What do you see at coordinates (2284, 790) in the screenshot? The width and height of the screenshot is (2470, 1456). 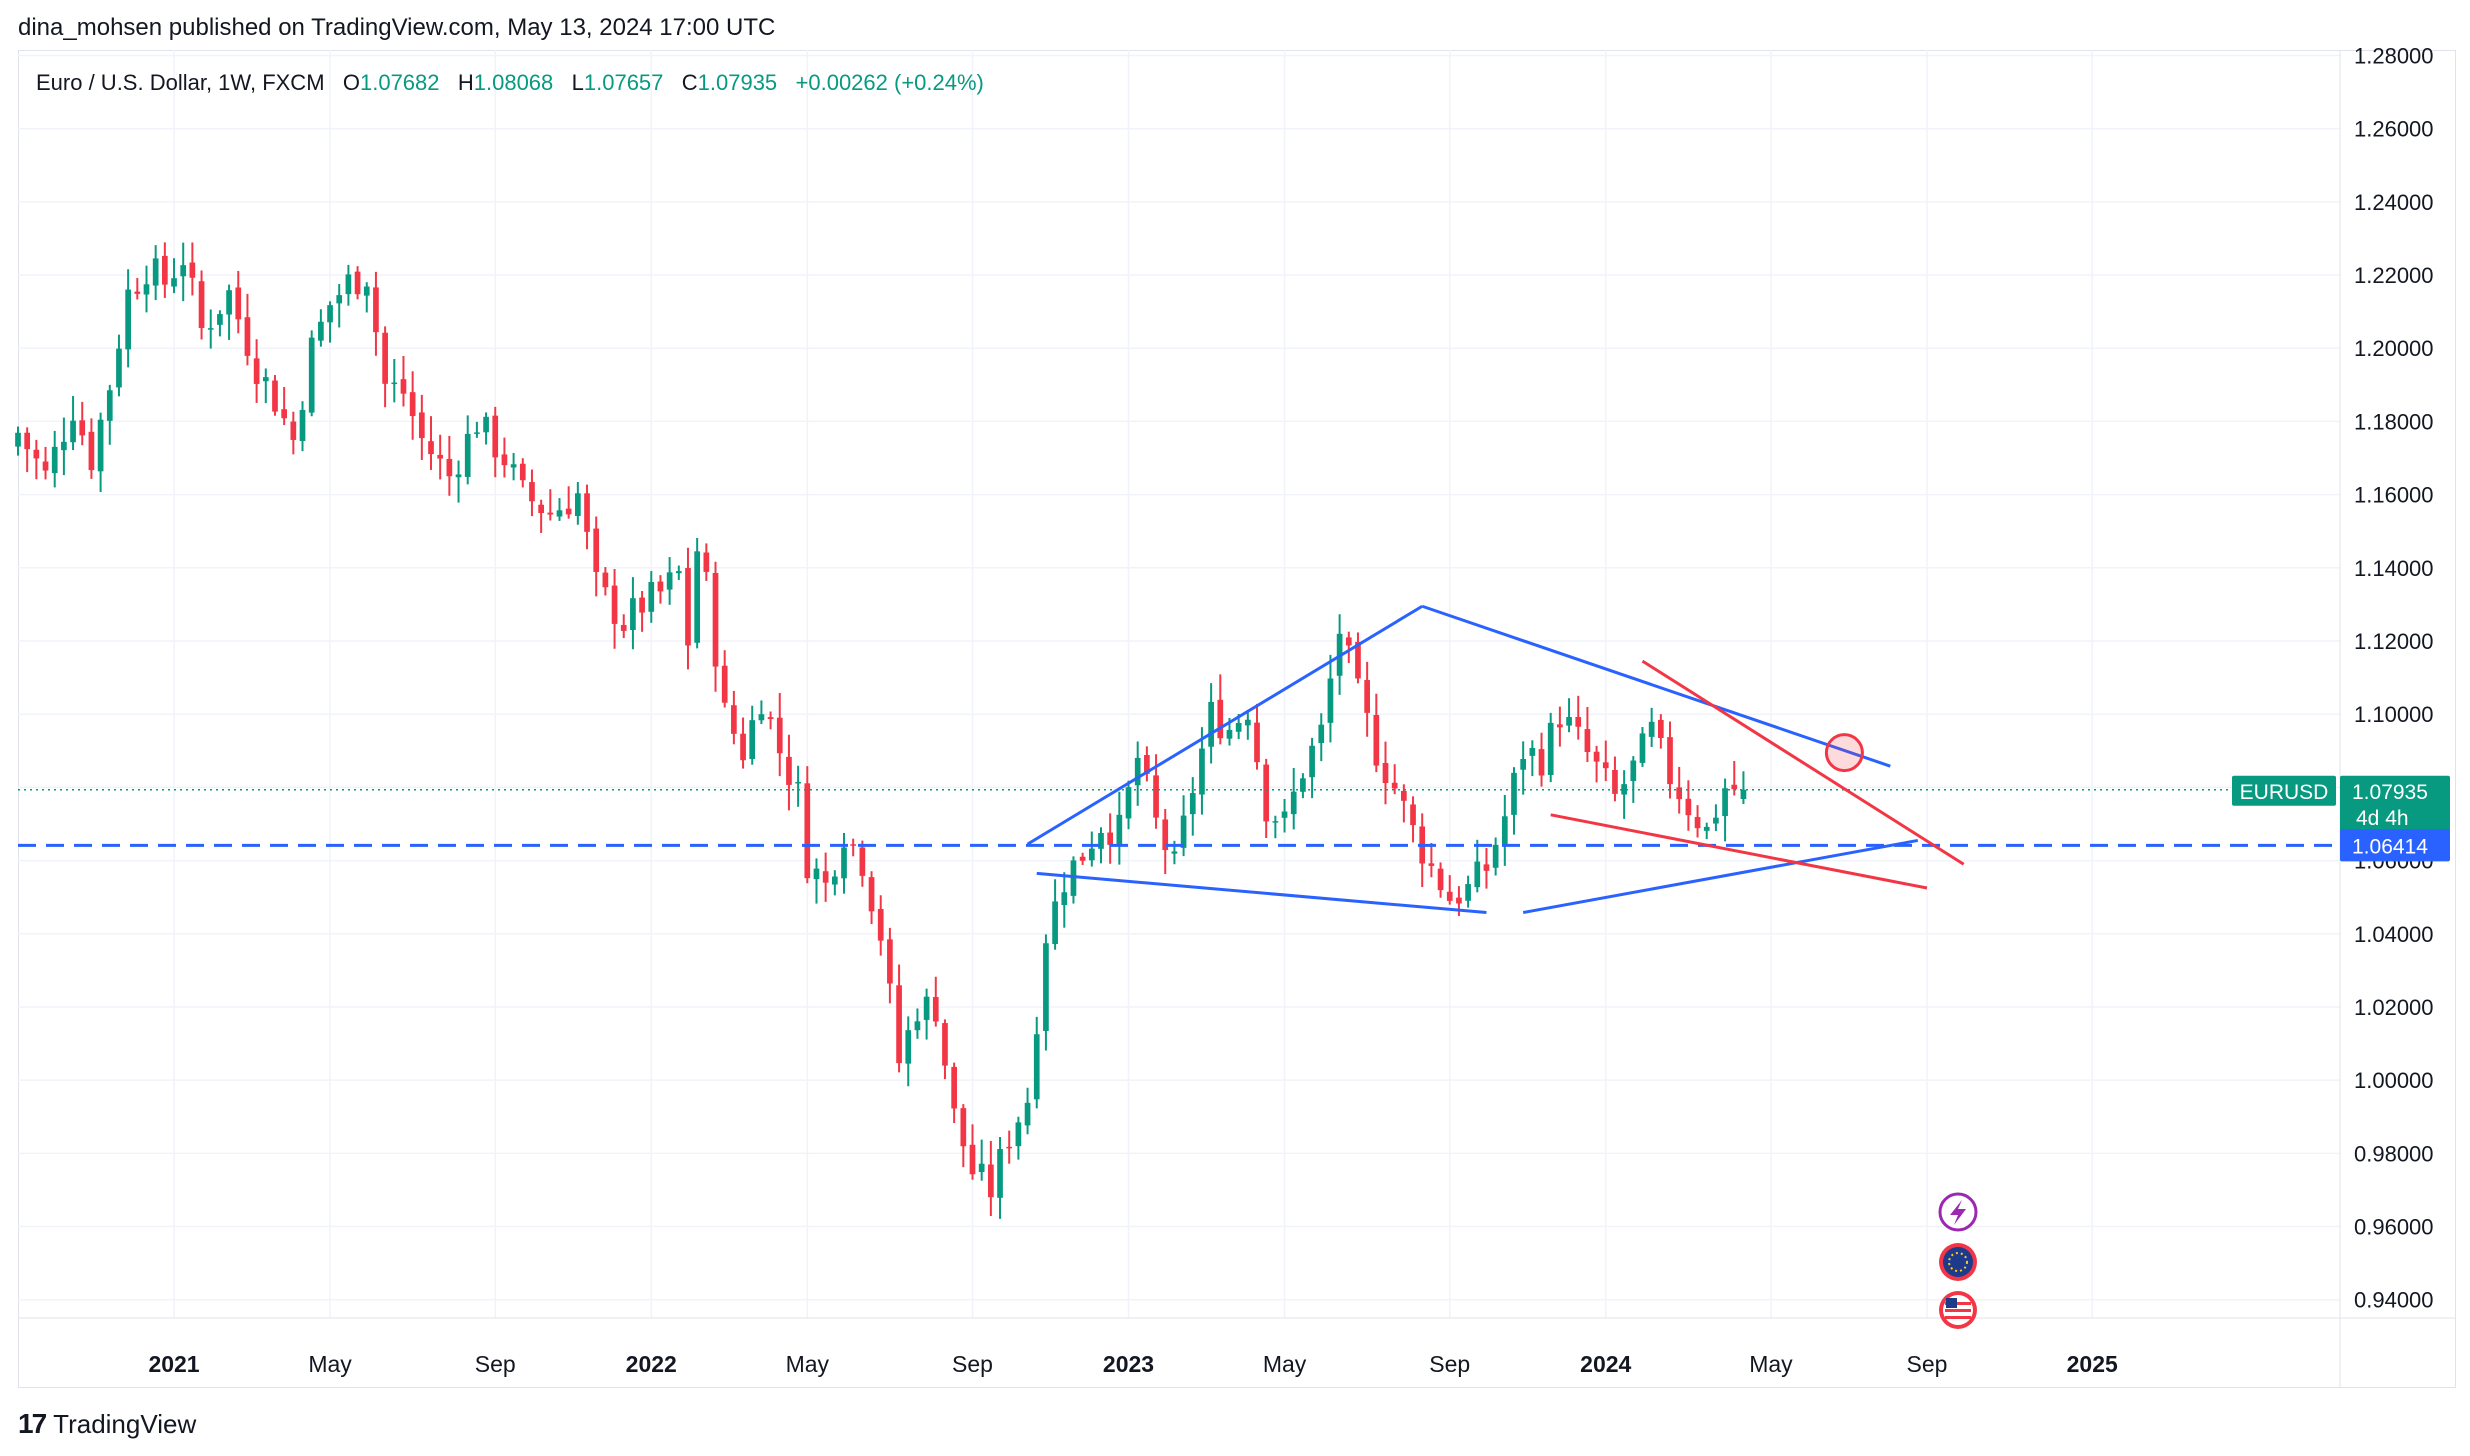 I see `symbol-tag` at bounding box center [2284, 790].